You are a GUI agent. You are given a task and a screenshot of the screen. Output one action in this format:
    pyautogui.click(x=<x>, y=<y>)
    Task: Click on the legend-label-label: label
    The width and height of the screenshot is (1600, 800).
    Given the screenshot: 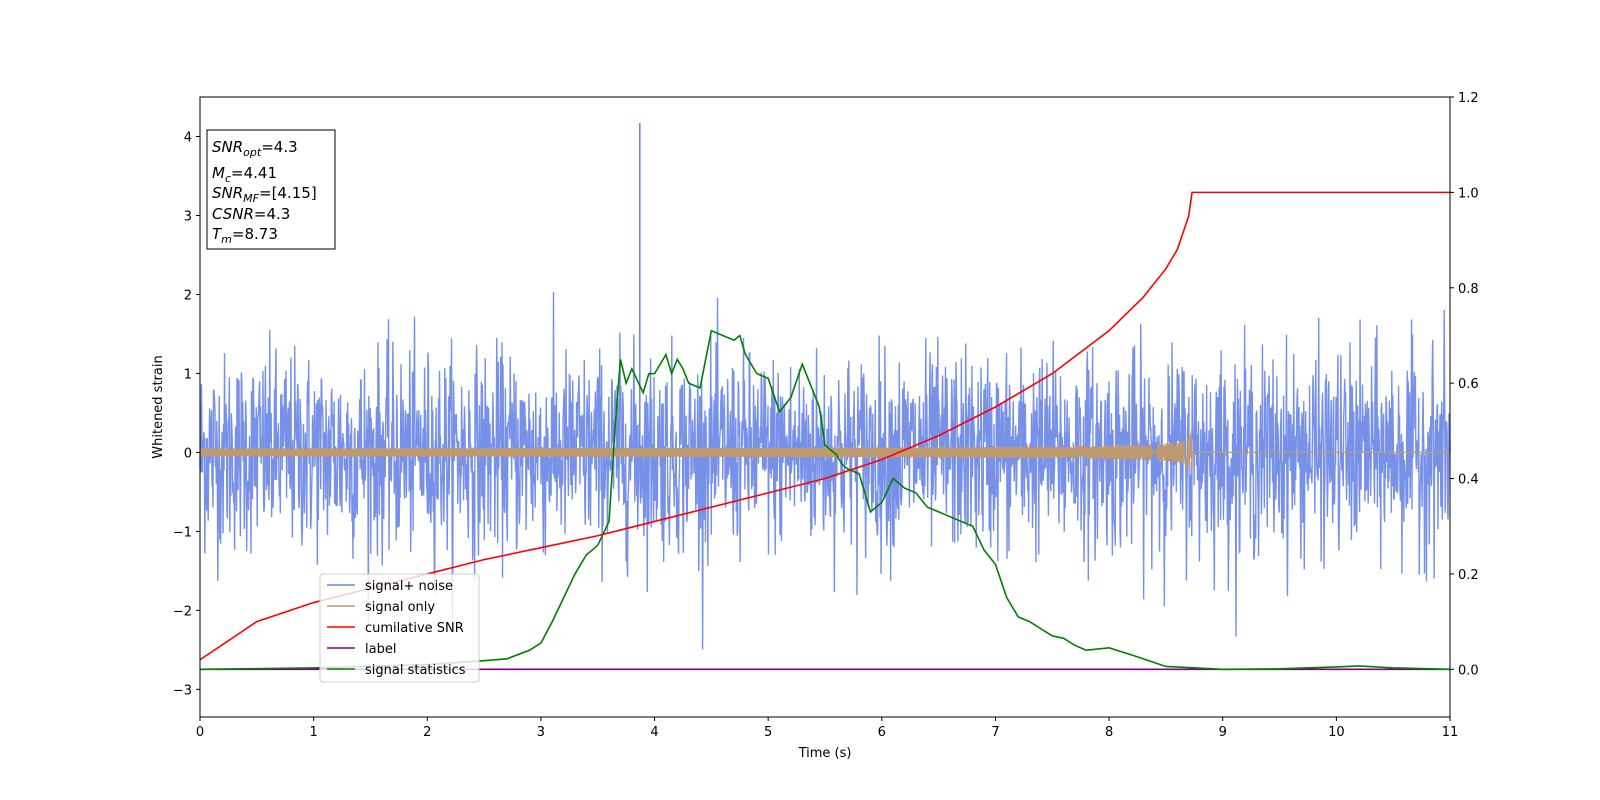 What is the action you would take?
    pyautogui.click(x=380, y=649)
    